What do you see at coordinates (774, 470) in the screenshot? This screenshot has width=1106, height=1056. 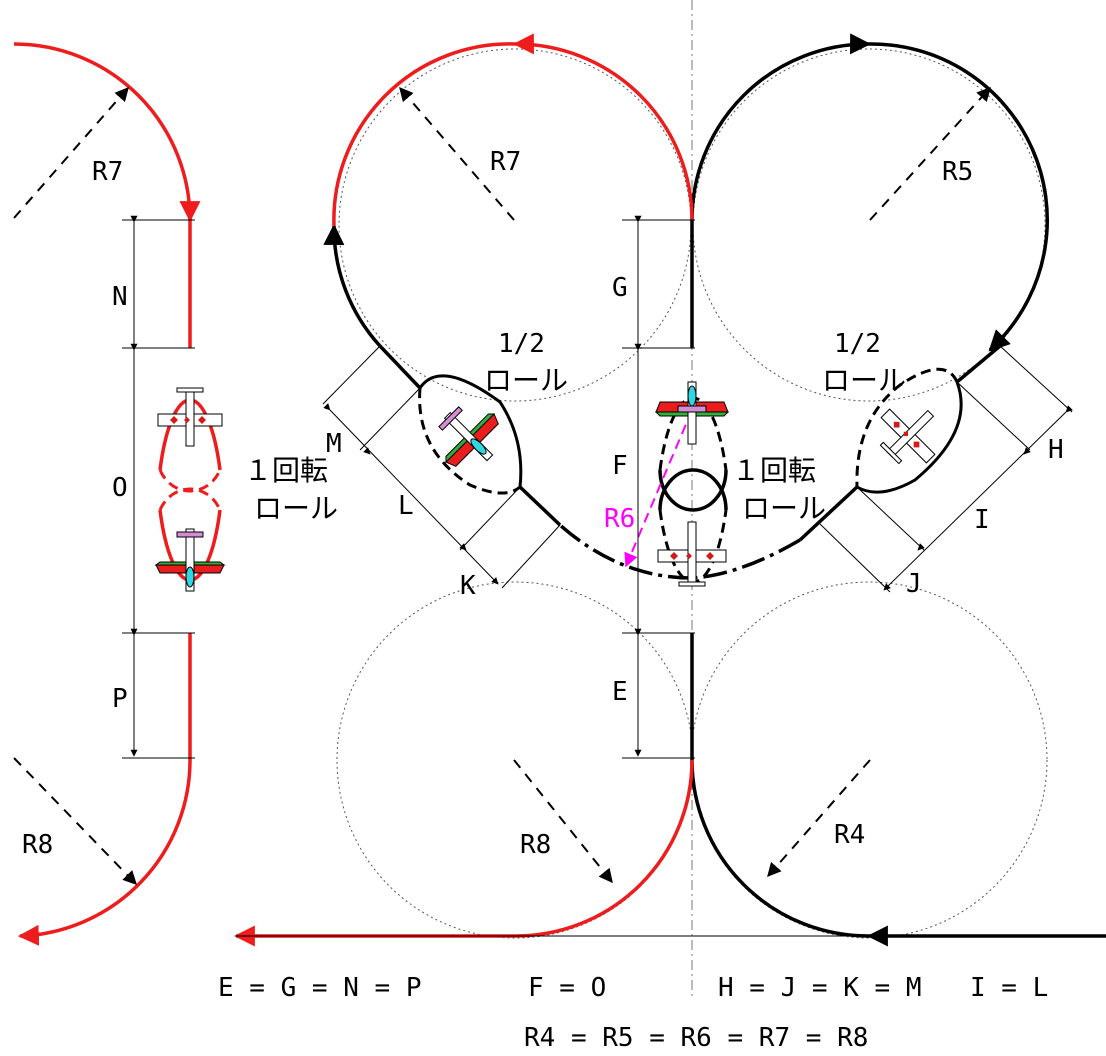 I see `full-roll-label-main-top: １回転` at bounding box center [774, 470].